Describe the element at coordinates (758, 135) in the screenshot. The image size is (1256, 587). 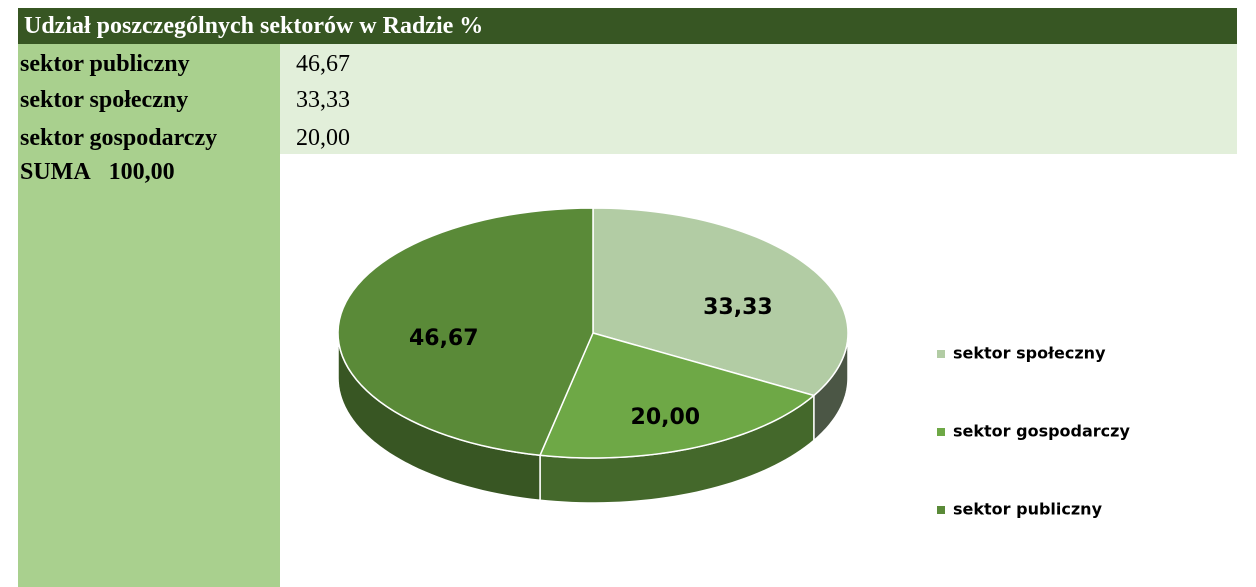
I see `row-value: 20,00` at that location.